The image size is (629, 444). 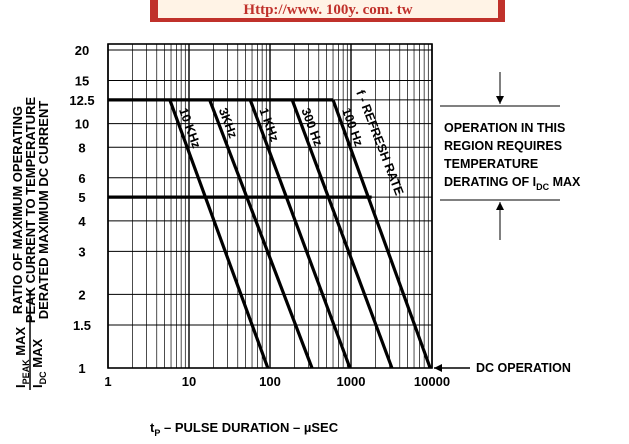 What do you see at coordinates (17, 210) in the screenshot?
I see `y-label-line: RATIO OF MAXIMUM OPERATING` at bounding box center [17, 210].